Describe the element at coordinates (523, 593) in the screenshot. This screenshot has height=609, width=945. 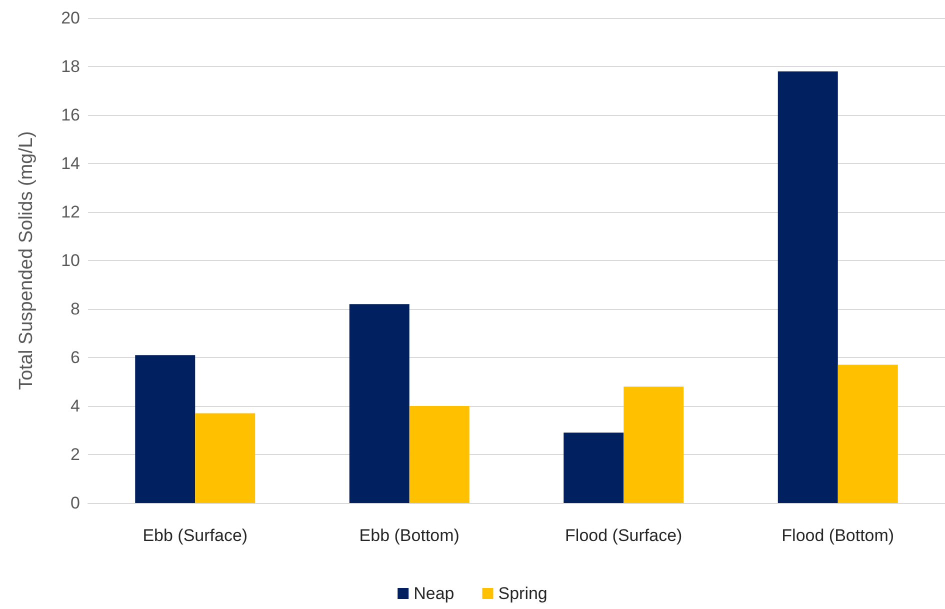
I see `legend-label: Spring` at that location.